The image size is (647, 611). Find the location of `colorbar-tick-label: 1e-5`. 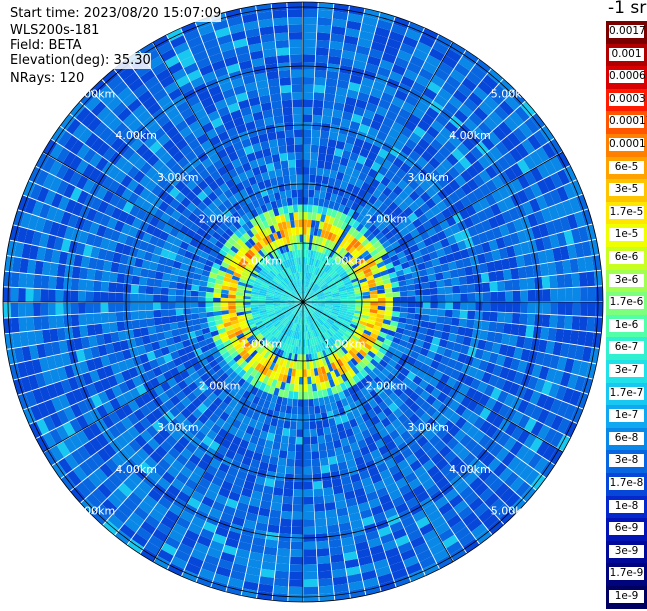

colorbar-tick-label: 1e-5 is located at coordinates (626, 234).